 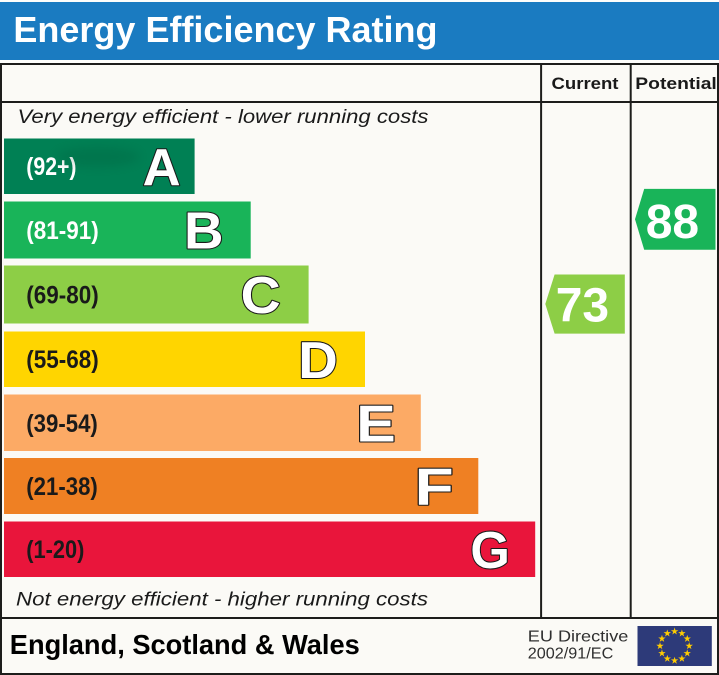 I want to click on svg-text: EU Directive, so click(x=578, y=637).